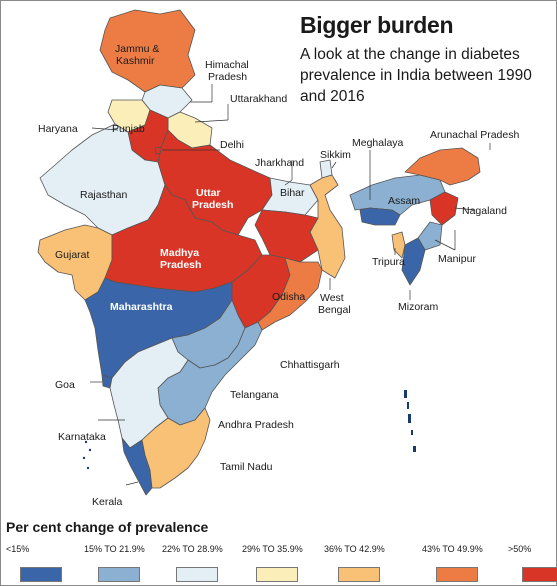 This screenshot has width=557, height=586. I want to click on state-west-bengal, so click(327, 226).